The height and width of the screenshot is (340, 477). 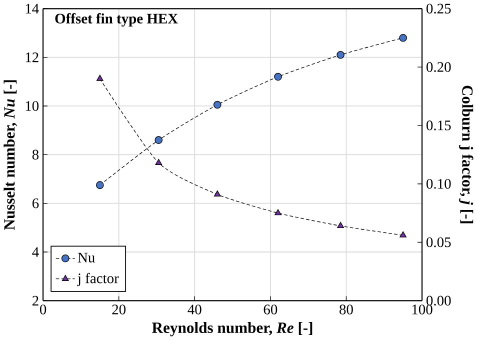 What do you see at coordinates (35, 203) in the screenshot?
I see `y-tick-label: 6` at bounding box center [35, 203].